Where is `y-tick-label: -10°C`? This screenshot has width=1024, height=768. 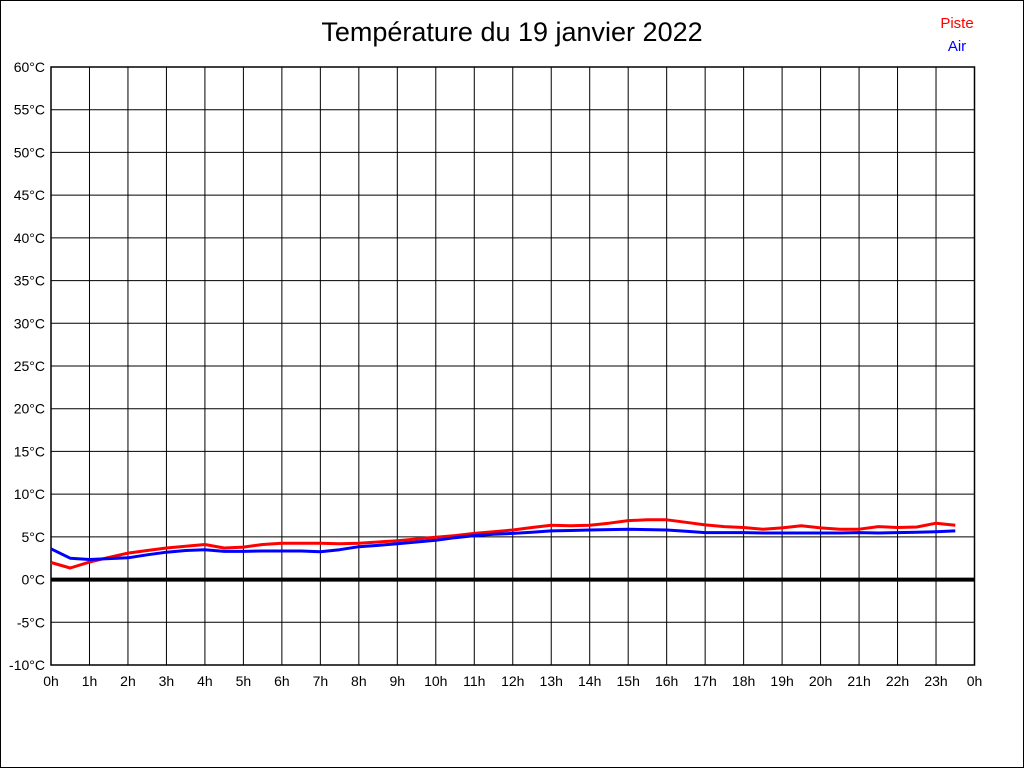
y-tick-label: -10°C is located at coordinates (27, 665).